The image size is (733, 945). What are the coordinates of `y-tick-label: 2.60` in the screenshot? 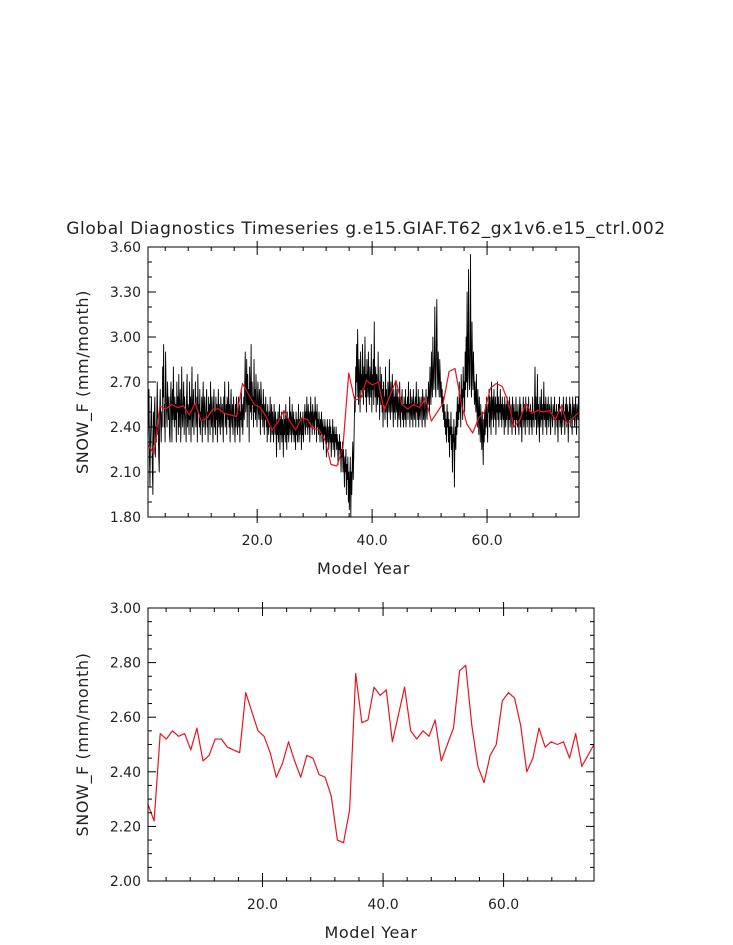 It's located at (125, 718).